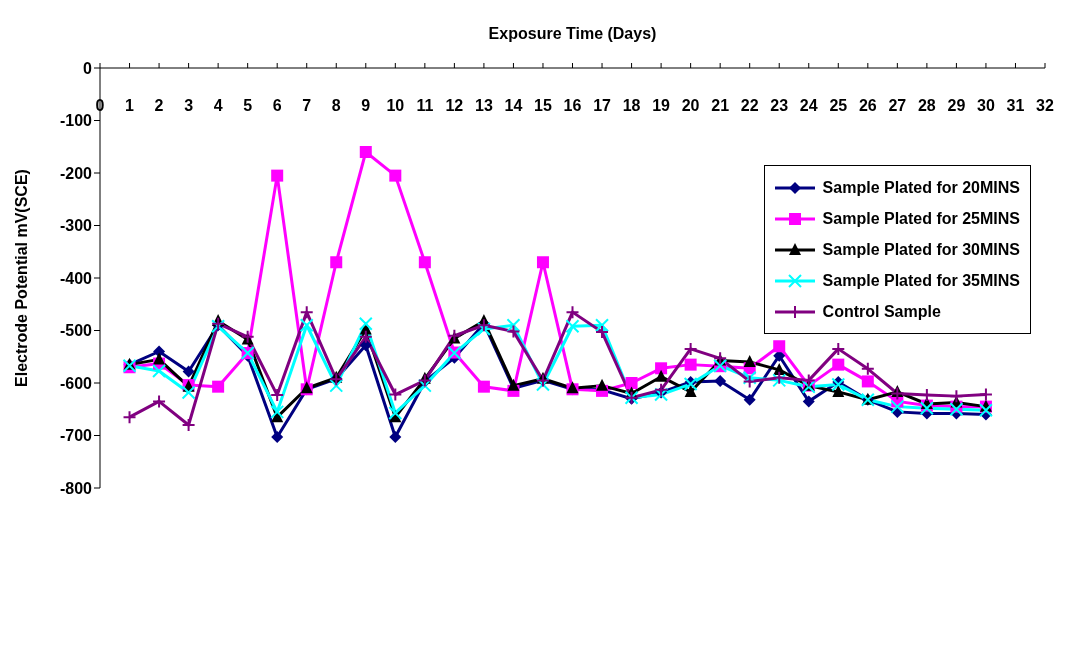  What do you see at coordinates (749, 105) in the screenshot?
I see `x-tick-label: 22` at bounding box center [749, 105].